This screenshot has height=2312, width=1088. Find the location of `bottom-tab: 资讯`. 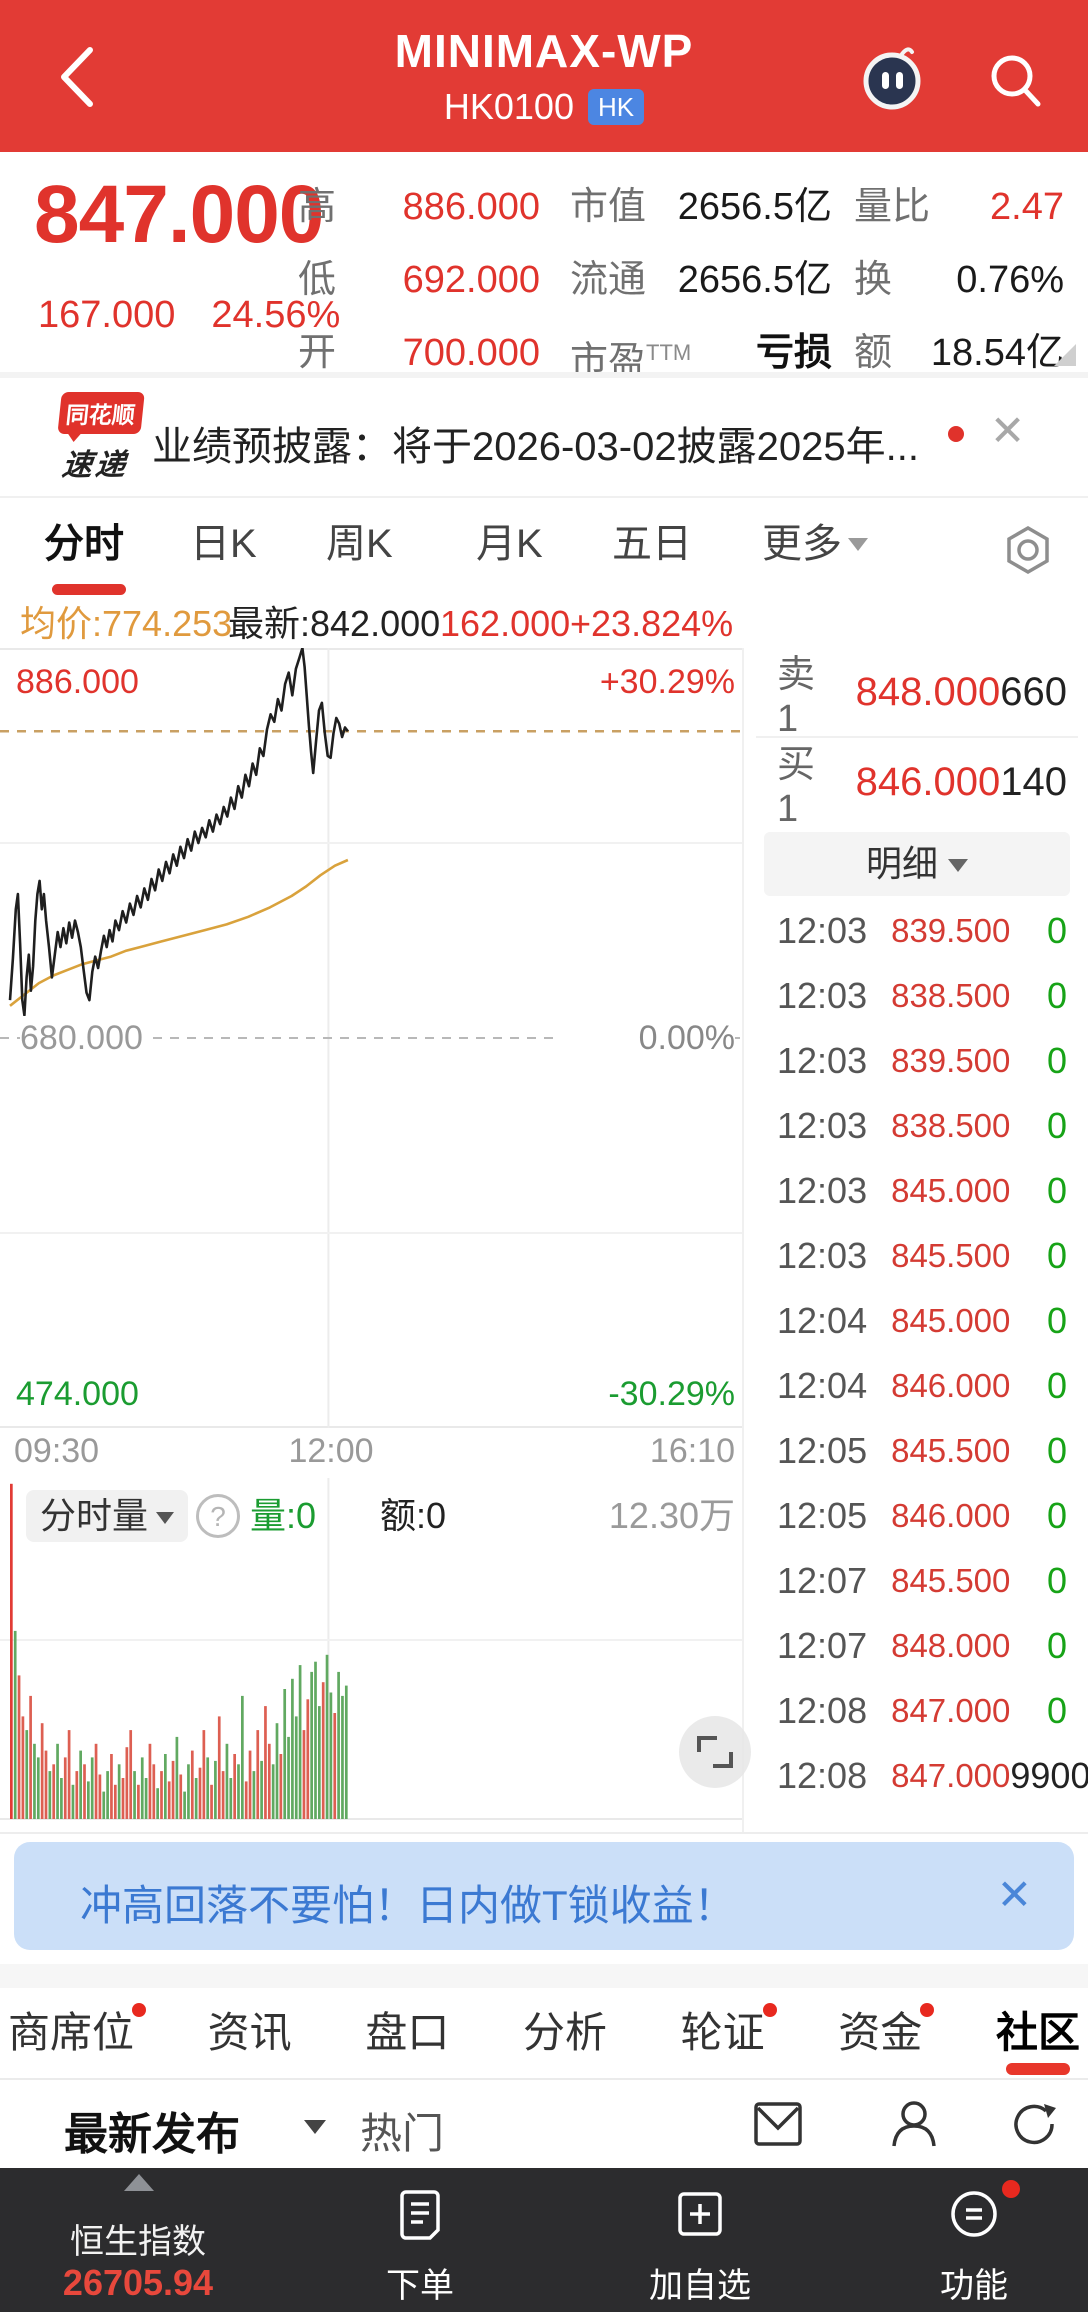

bottom-tab: 资讯 is located at coordinates (250, 2033).